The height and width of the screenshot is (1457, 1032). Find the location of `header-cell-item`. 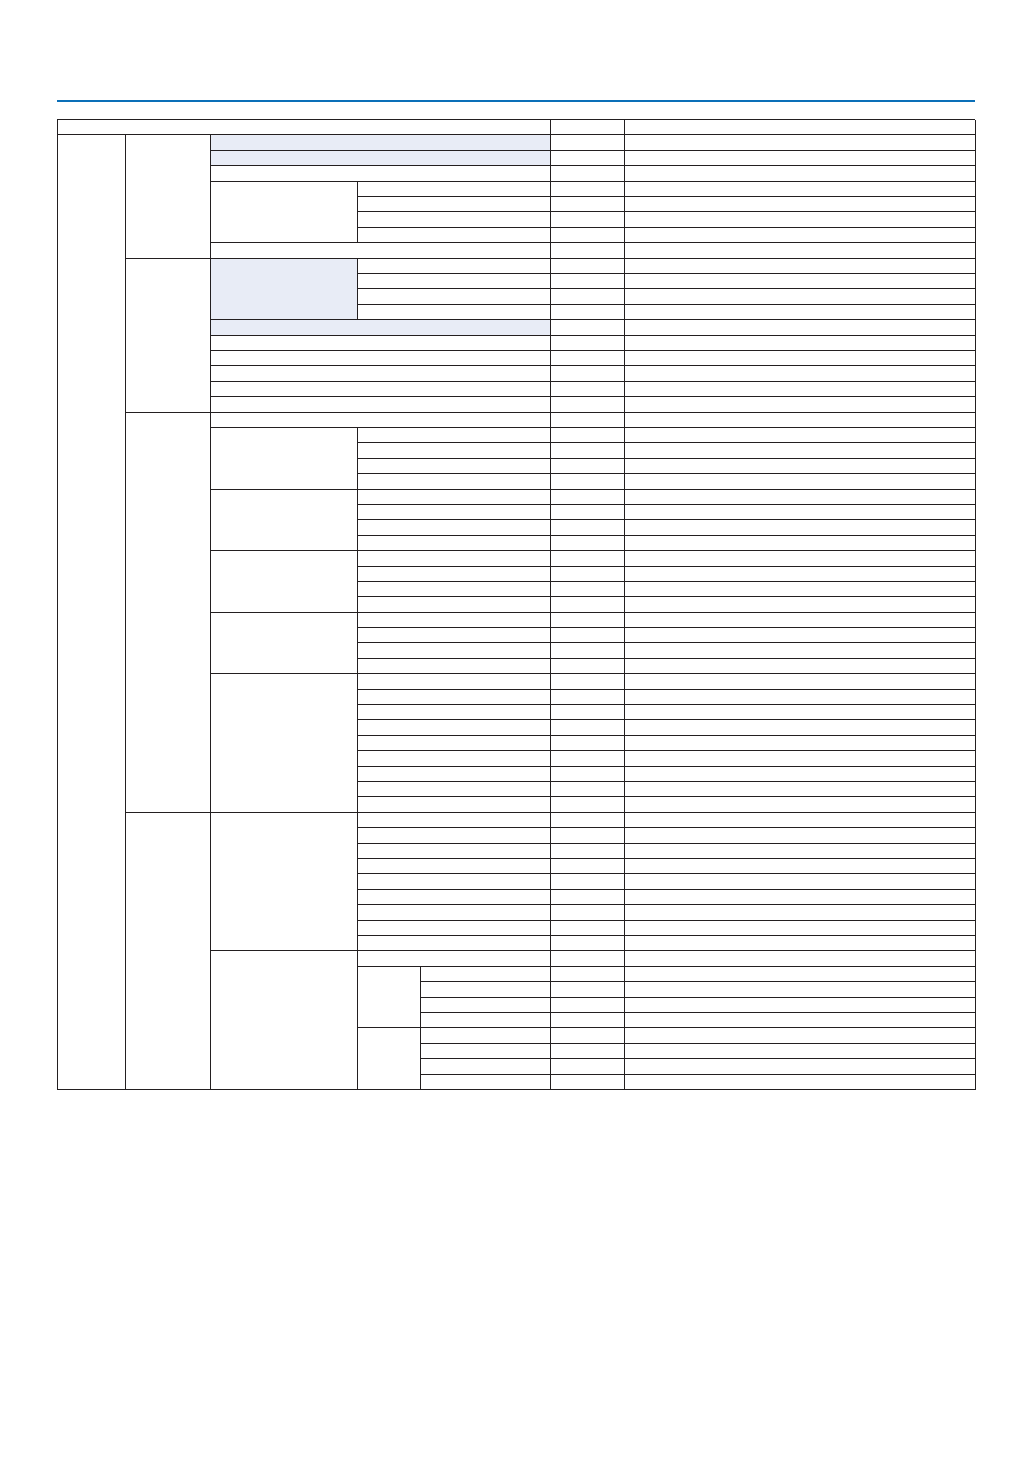

header-cell-item is located at coordinates (304, 128).